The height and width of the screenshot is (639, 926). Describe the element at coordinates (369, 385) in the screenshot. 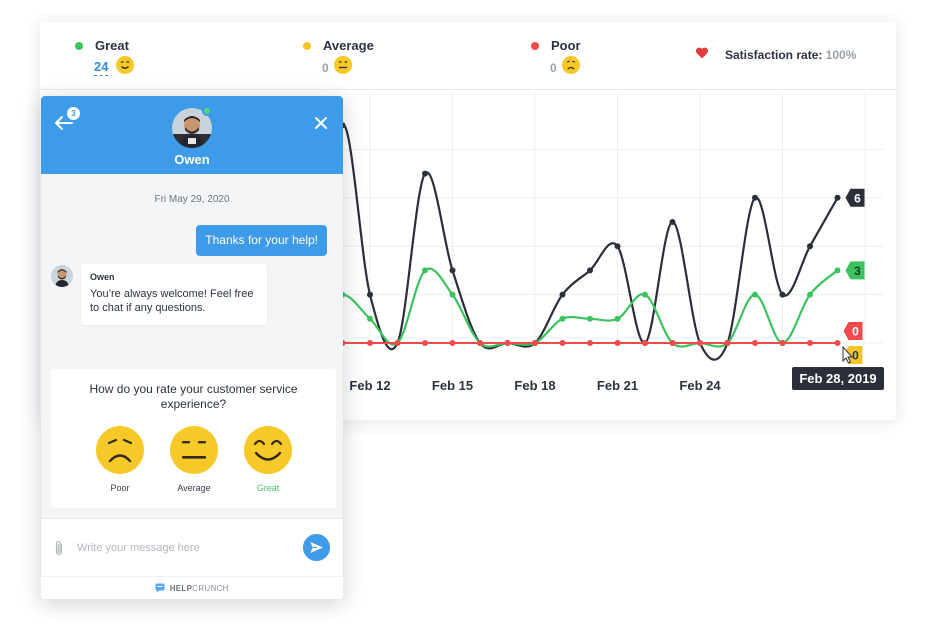

I see `x-tick-label: Feb 12` at that location.